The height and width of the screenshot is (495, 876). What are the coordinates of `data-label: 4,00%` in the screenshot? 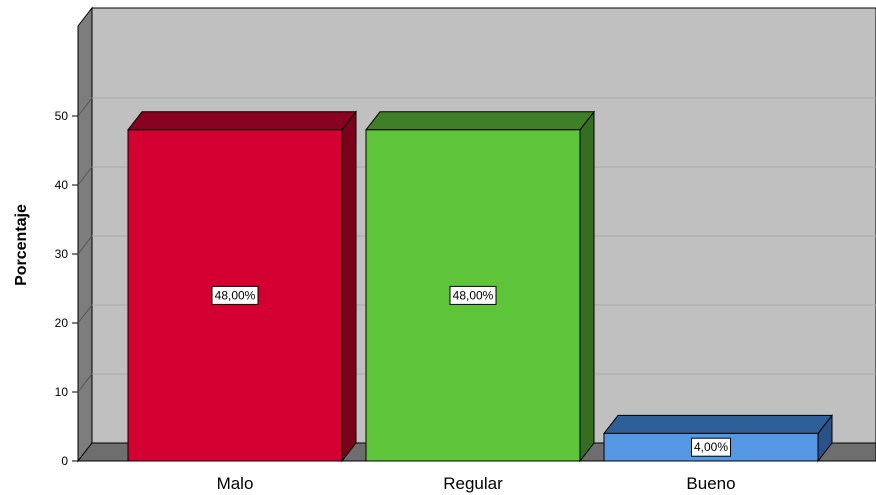 It's located at (711, 447).